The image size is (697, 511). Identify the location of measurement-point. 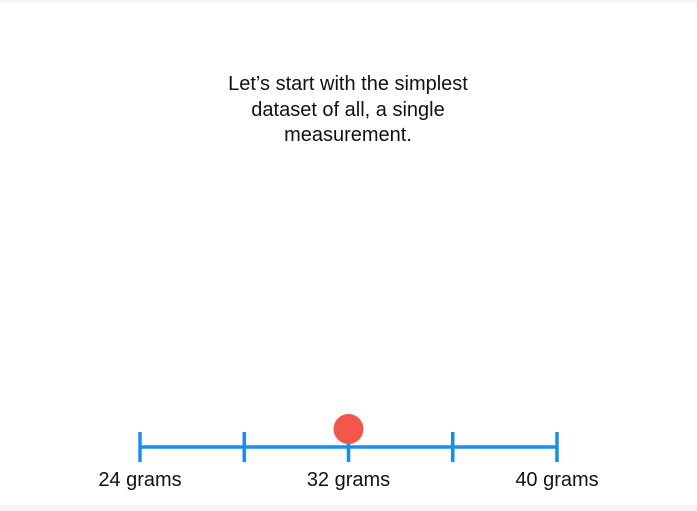
(348, 429).